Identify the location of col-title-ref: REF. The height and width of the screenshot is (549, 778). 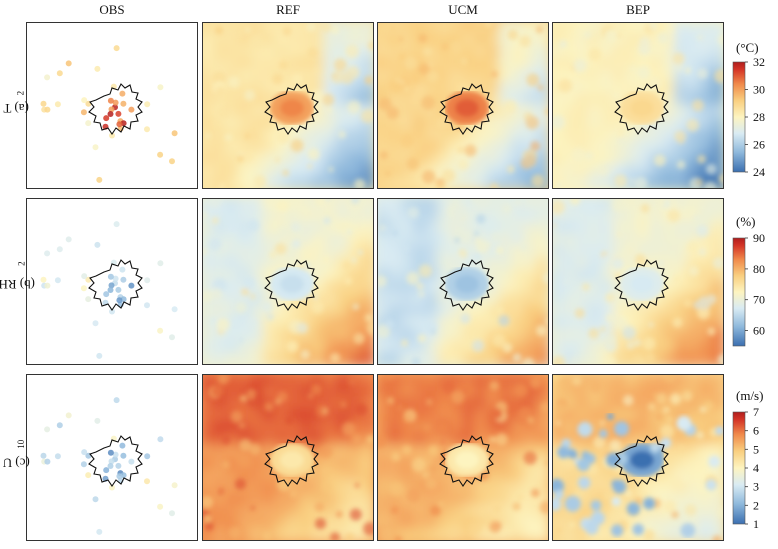
(288, 9).